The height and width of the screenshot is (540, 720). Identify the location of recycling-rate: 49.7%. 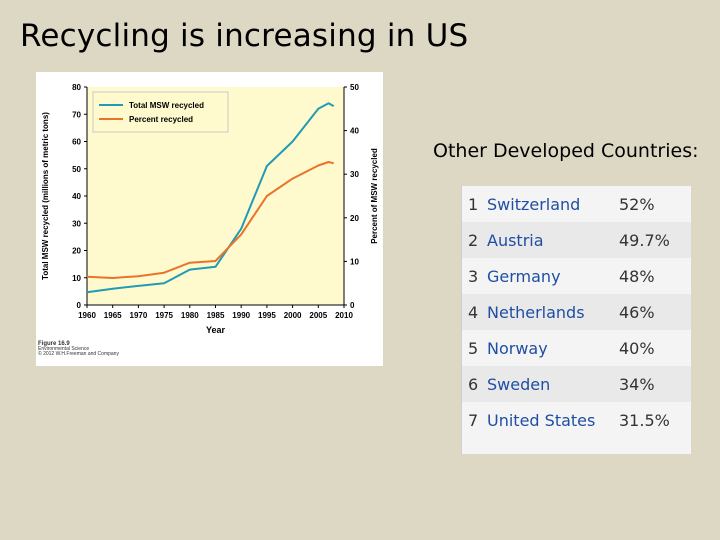
(644, 240).